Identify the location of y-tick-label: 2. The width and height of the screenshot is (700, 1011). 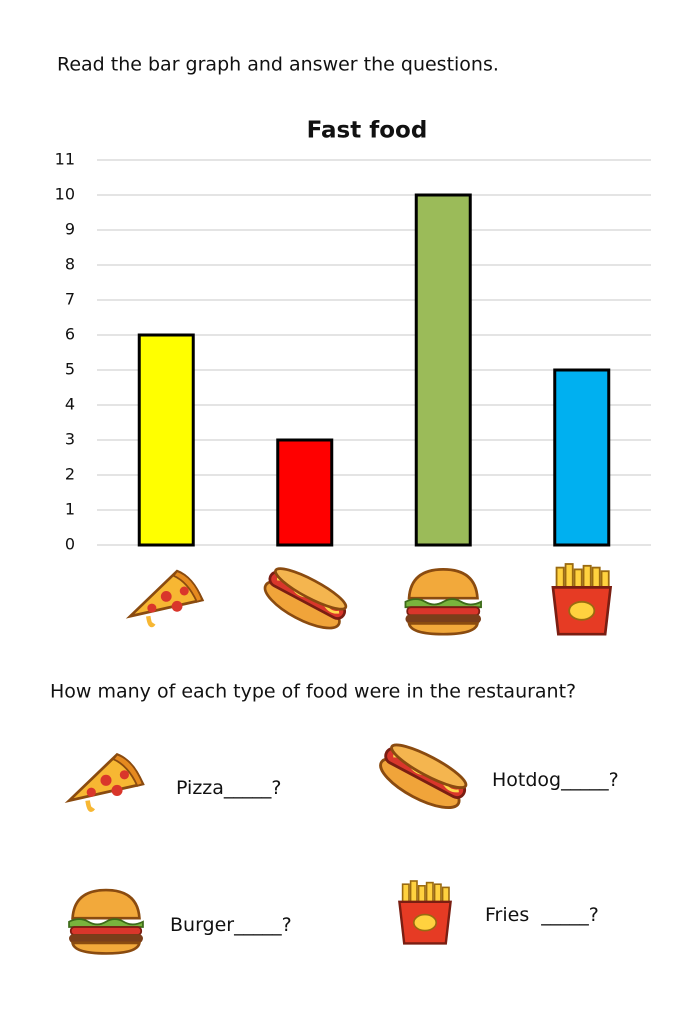
(70, 474).